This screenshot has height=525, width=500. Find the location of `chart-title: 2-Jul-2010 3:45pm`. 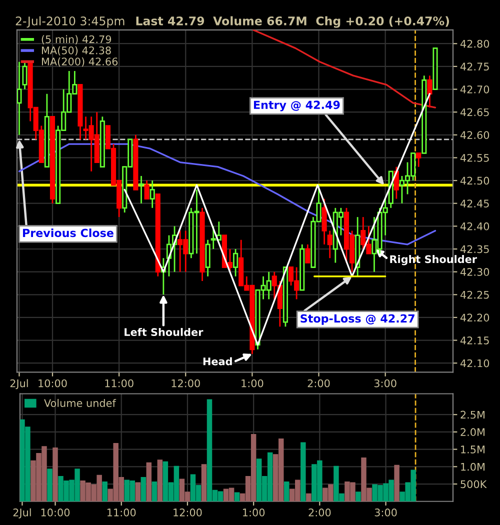

chart-title: 2-Jul-2010 3:45pm is located at coordinates (70, 22).